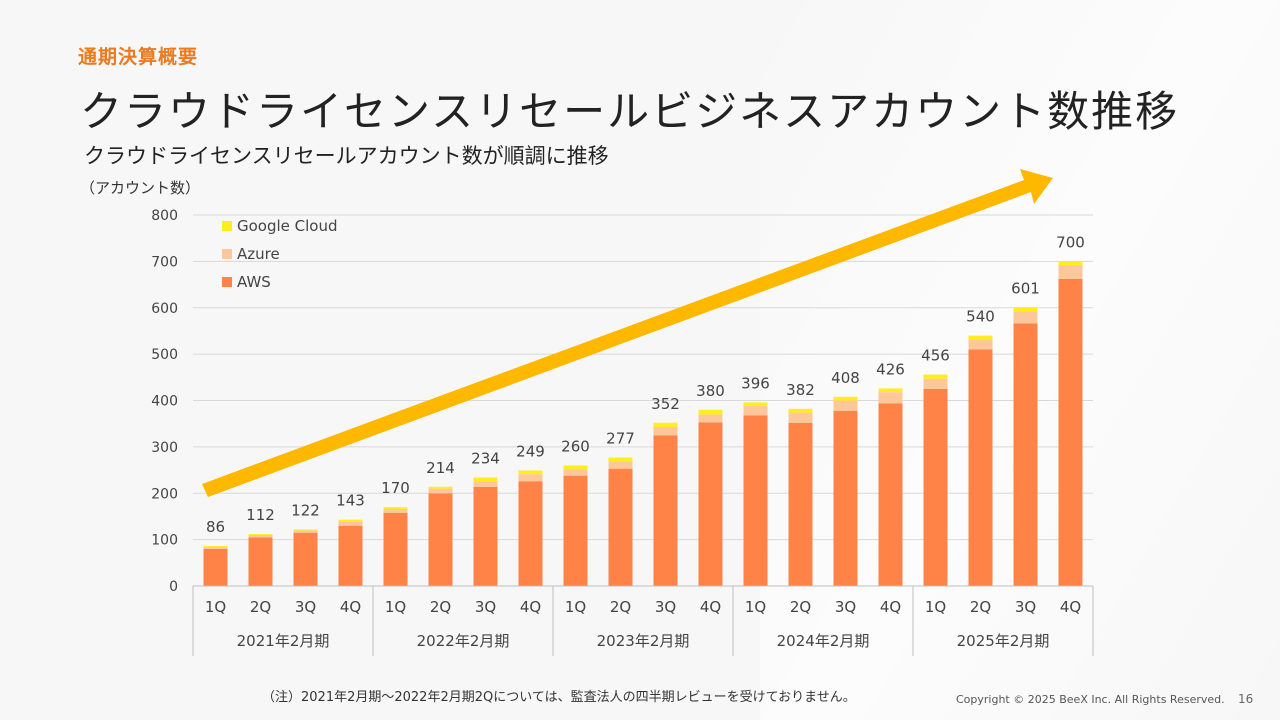 This screenshot has width=1280, height=720. What do you see at coordinates (215, 527) in the screenshot?
I see `data-label: 86` at bounding box center [215, 527].